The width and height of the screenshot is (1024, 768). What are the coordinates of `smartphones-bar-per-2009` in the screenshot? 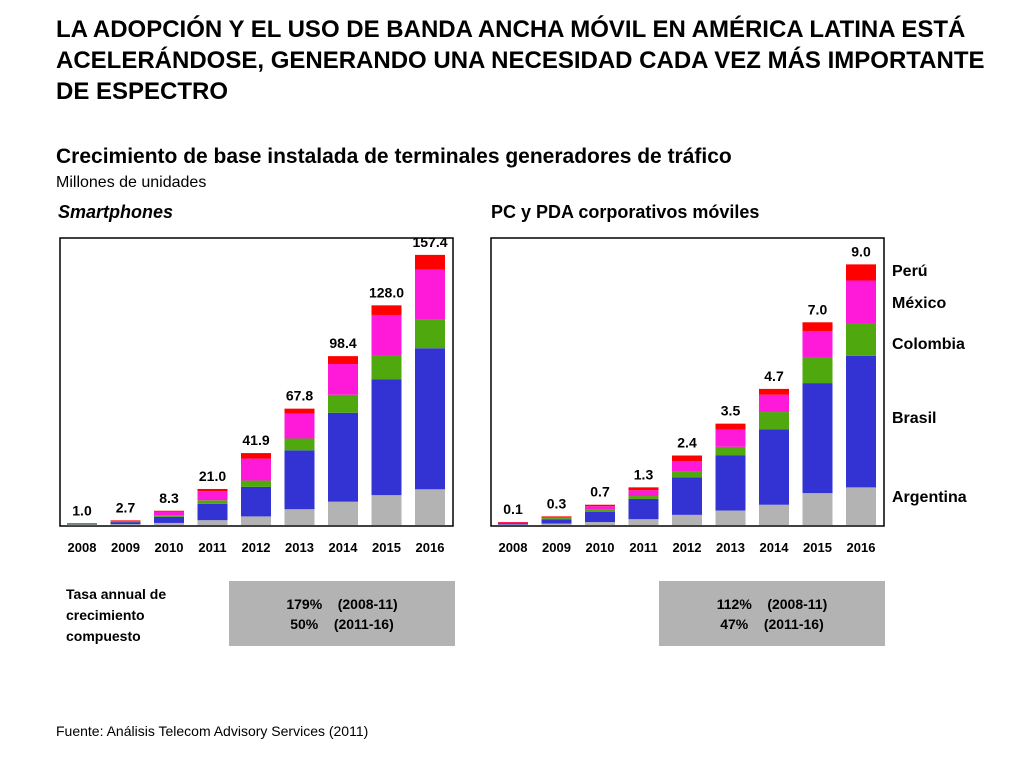 It's located at (125, 520).